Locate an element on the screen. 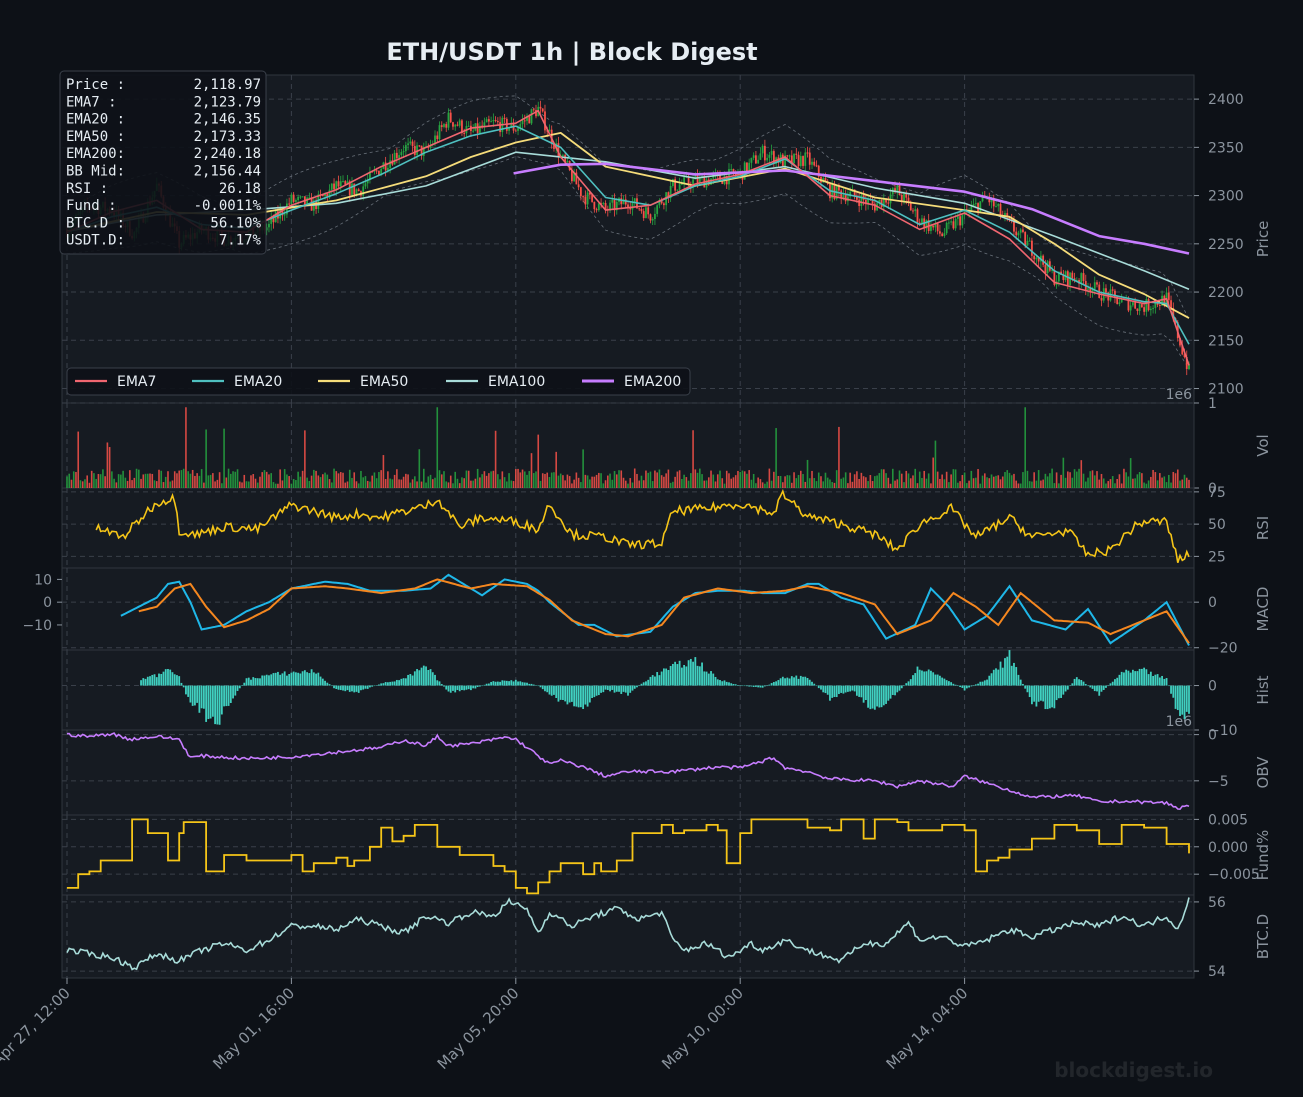 This screenshot has height=1097, width=1303. y-tick-label: 0 is located at coordinates (1212, 489).